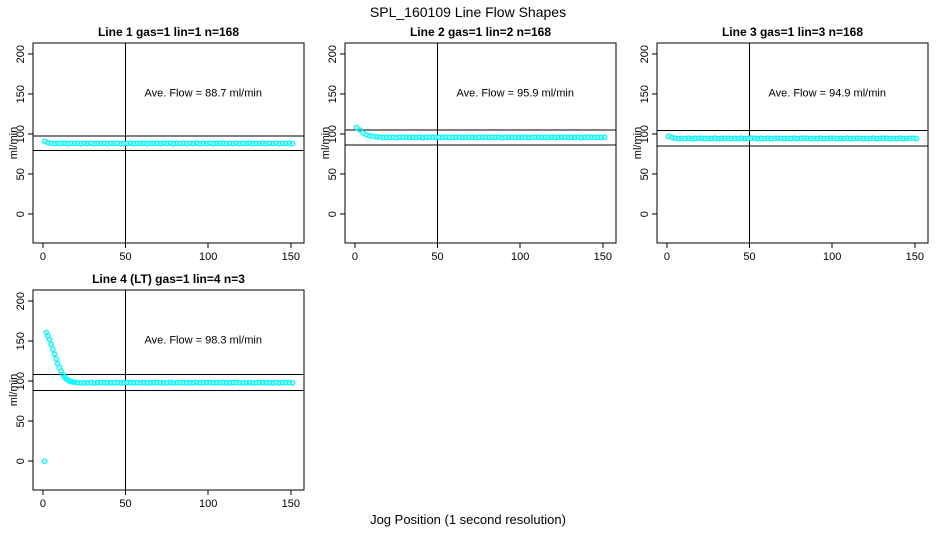 This screenshot has height=540, width=936. What do you see at coordinates (202, 341) in the screenshot?
I see `avg-flow-annotation: Ave. Flow = 98.3 ml/min` at bounding box center [202, 341].